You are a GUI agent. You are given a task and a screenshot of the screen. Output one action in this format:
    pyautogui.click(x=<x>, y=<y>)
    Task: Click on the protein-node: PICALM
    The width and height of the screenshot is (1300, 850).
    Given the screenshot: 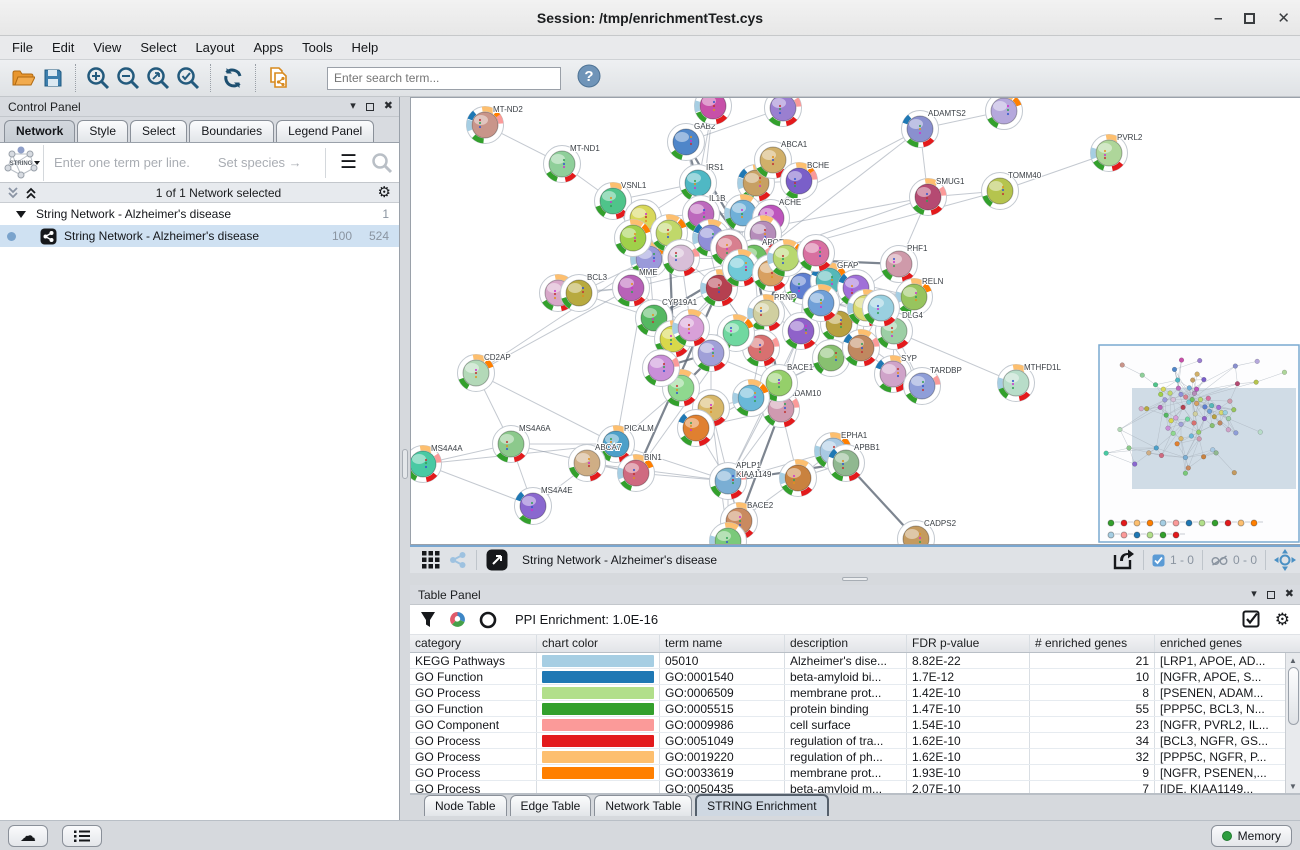 What is the action you would take?
    pyautogui.click(x=626, y=443)
    